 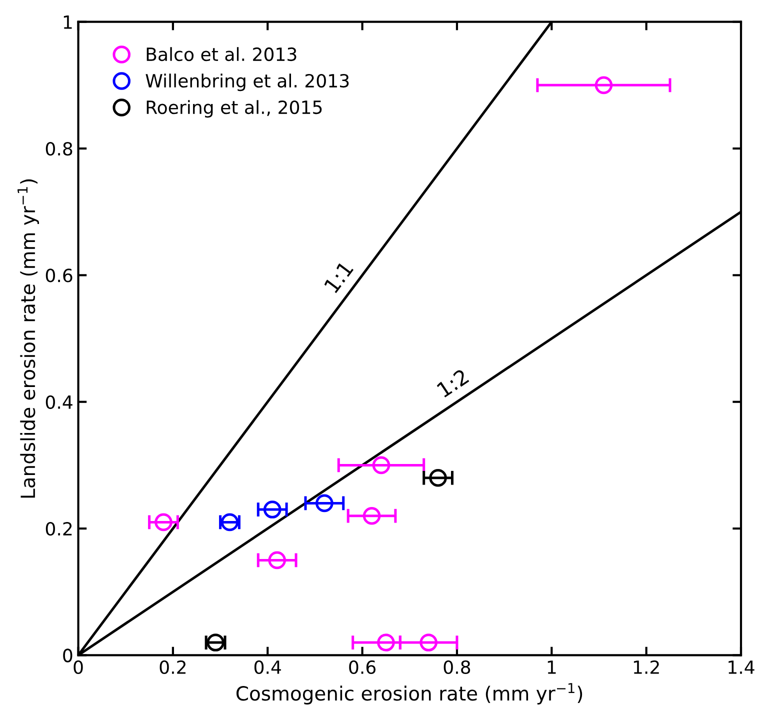 What do you see at coordinates (173, 667) in the screenshot?
I see `x-tick-label: 0.2` at bounding box center [173, 667].